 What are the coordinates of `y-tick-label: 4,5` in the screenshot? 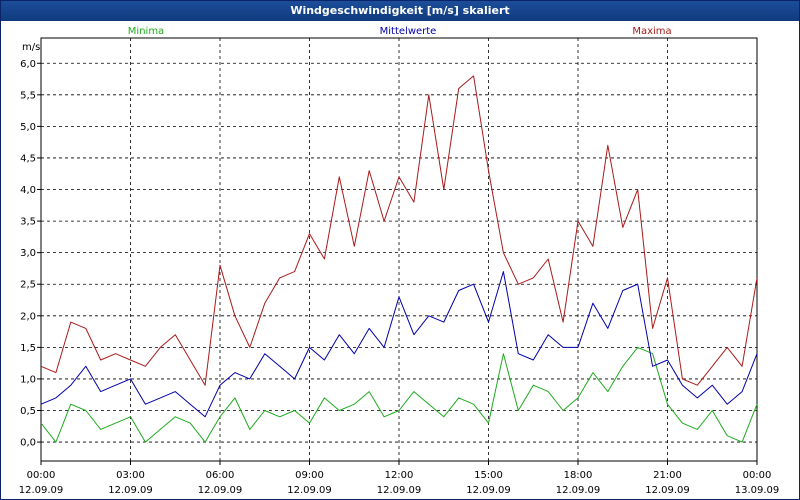 It's located at (28, 158).